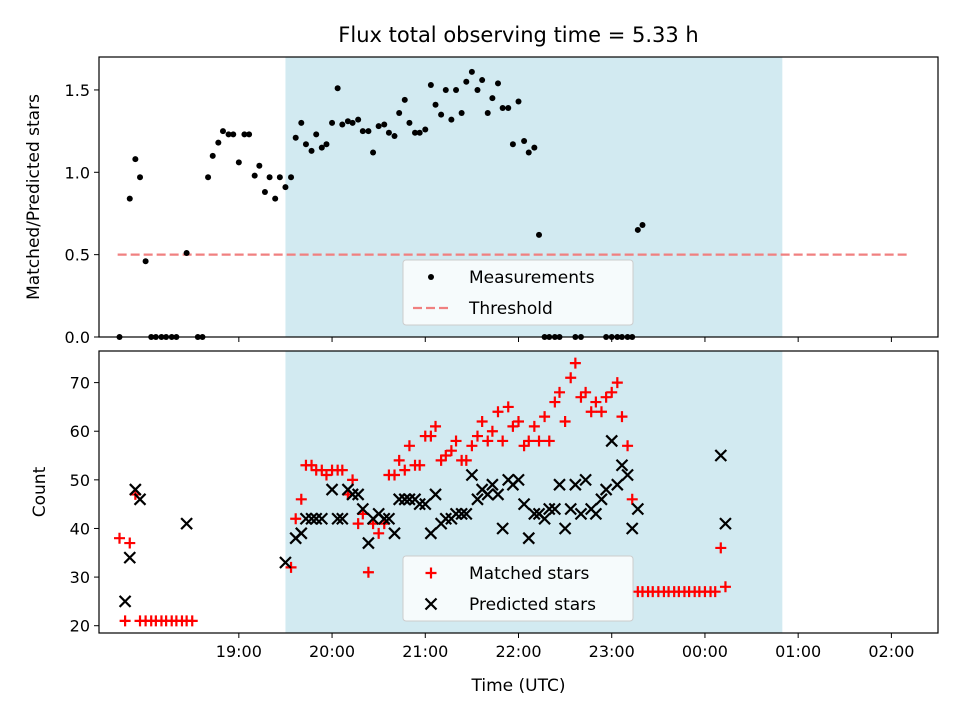 The width and height of the screenshot is (960, 720). Describe the element at coordinates (431, 277) in the screenshot. I see `legend-measurement-marker` at that location.